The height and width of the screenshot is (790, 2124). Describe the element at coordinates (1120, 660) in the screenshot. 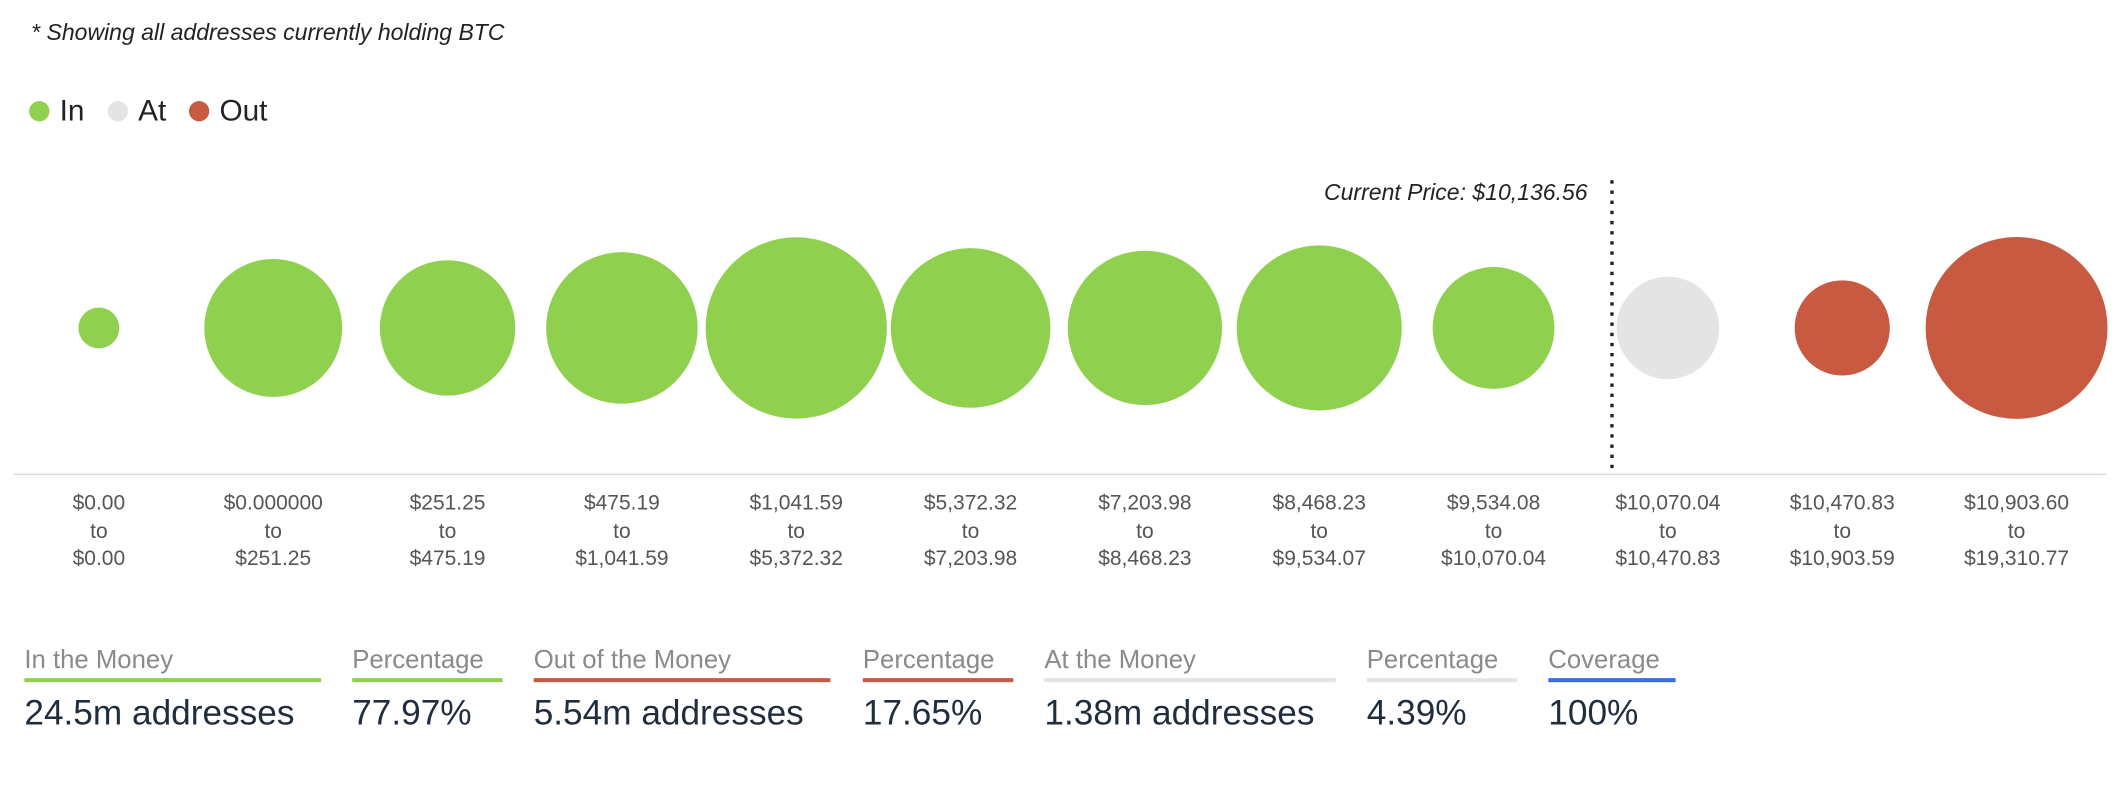

I see `summary-label: At the Money` at that location.